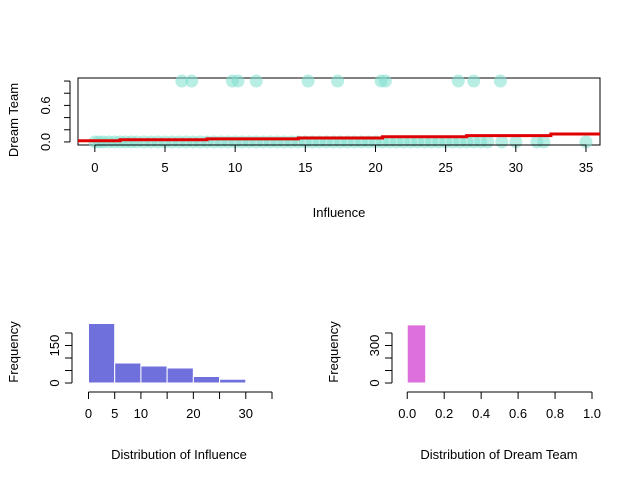 Image resolution: width=640 pixels, height=484 pixels. Describe the element at coordinates (380, 359) in the screenshot. I see `dreamteam-y-axis: 0 300` at that location.